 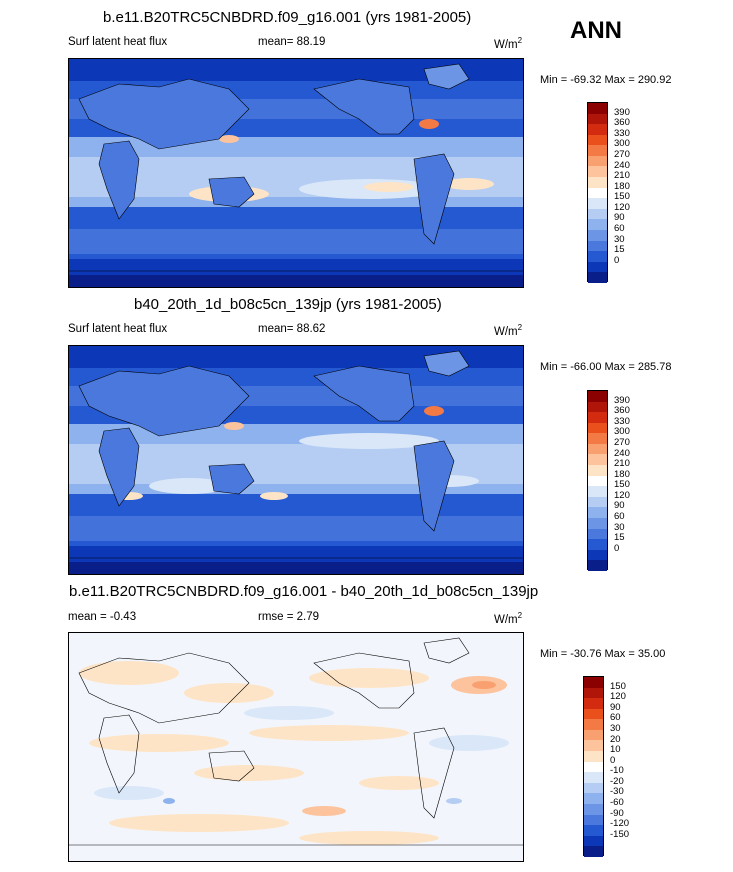 I want to click on panel-1-colorbar, so click(x=597, y=192).